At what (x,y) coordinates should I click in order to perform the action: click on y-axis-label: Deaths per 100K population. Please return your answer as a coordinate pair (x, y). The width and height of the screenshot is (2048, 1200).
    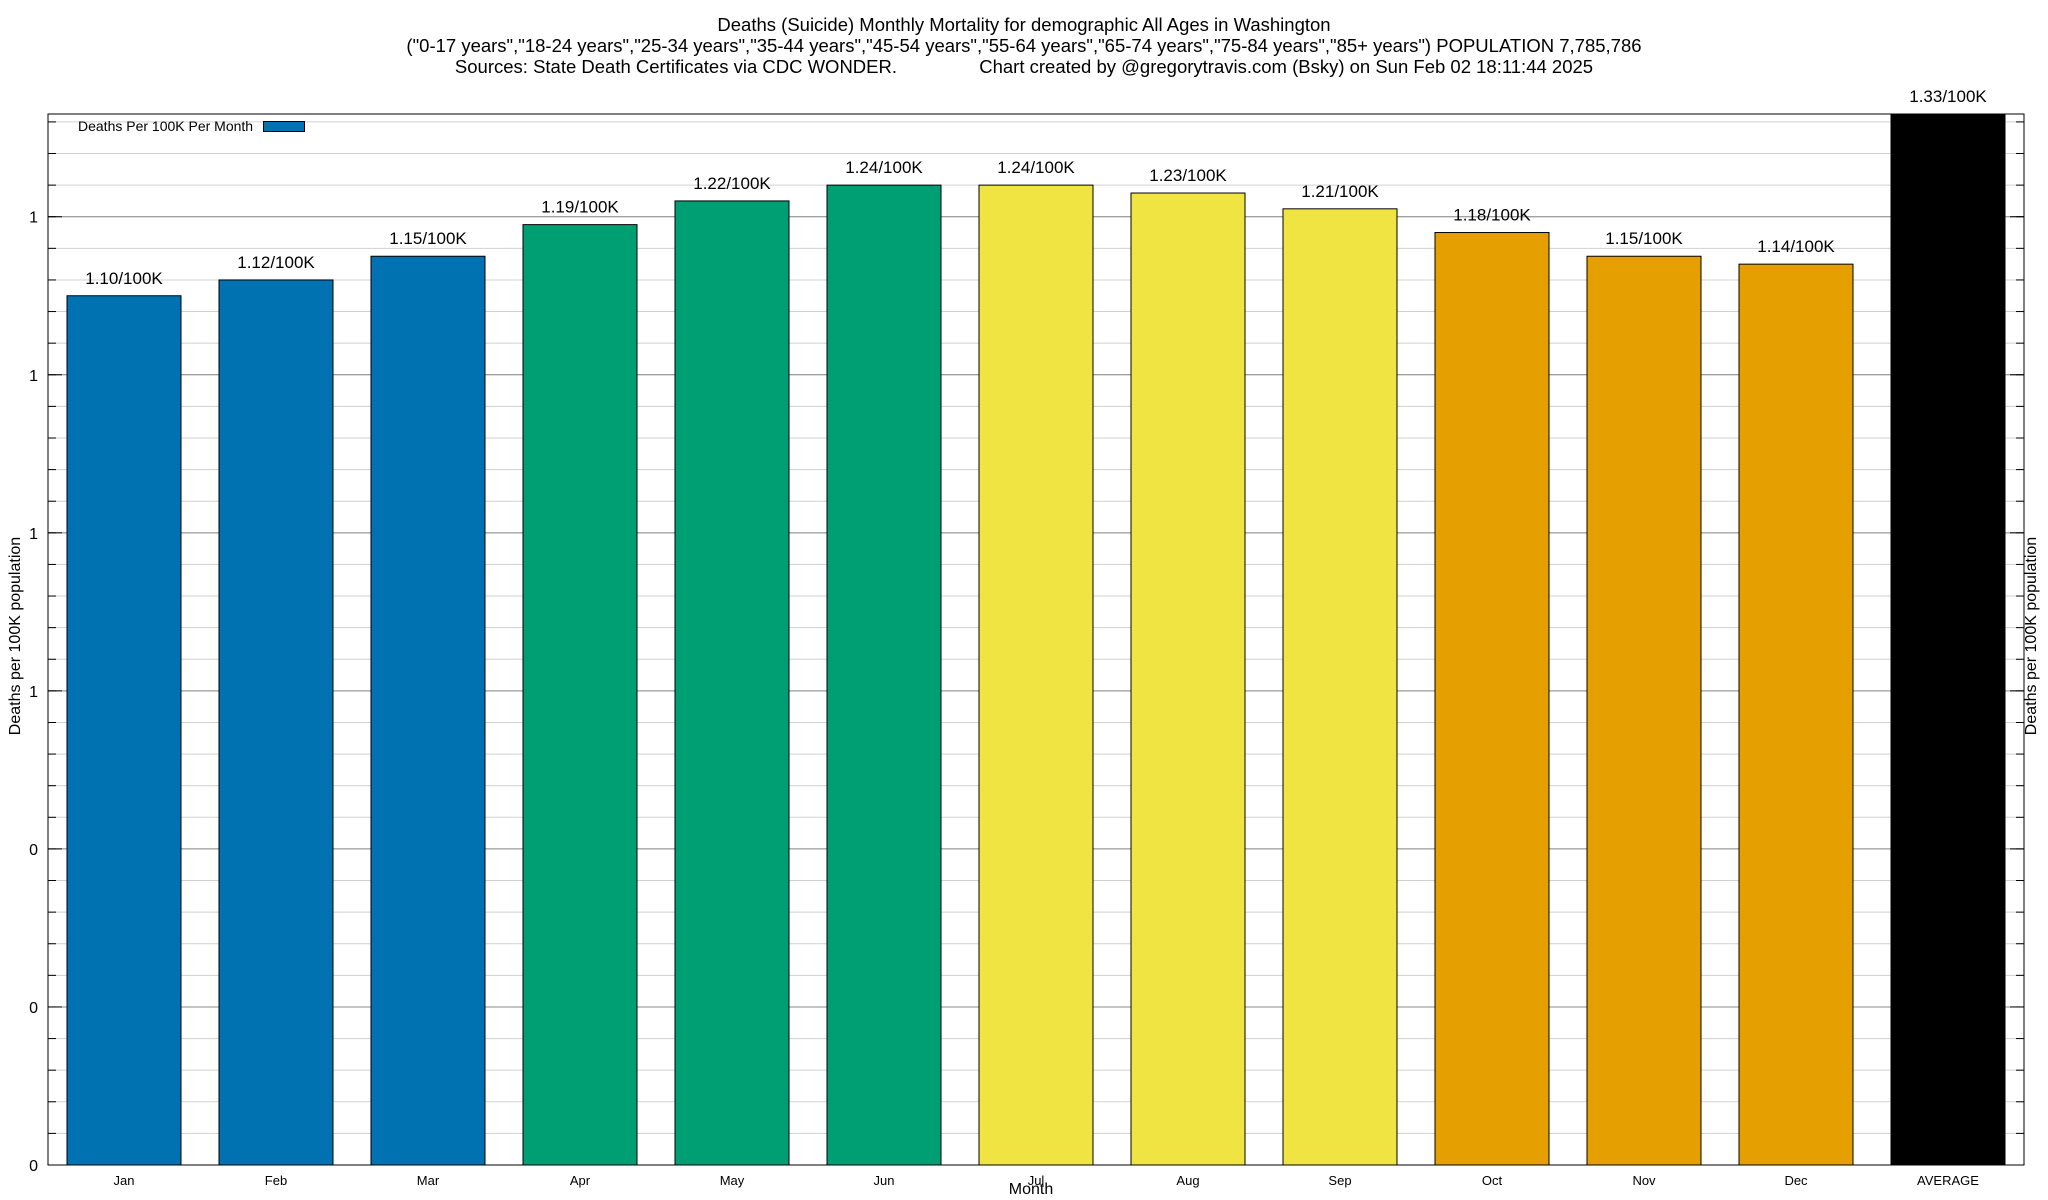
    Looking at the image, I should click on (15, 636).